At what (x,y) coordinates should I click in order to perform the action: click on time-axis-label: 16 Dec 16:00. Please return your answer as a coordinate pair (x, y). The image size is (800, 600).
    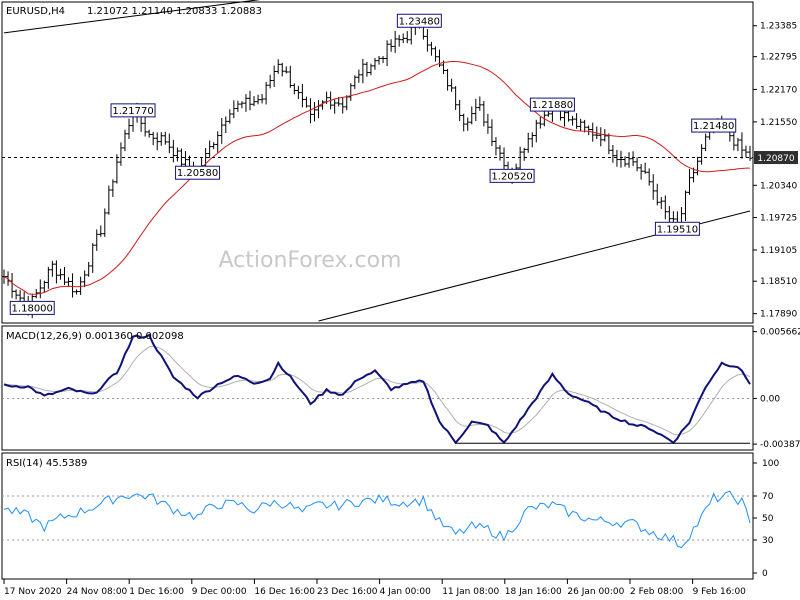
    Looking at the image, I should click on (284, 592).